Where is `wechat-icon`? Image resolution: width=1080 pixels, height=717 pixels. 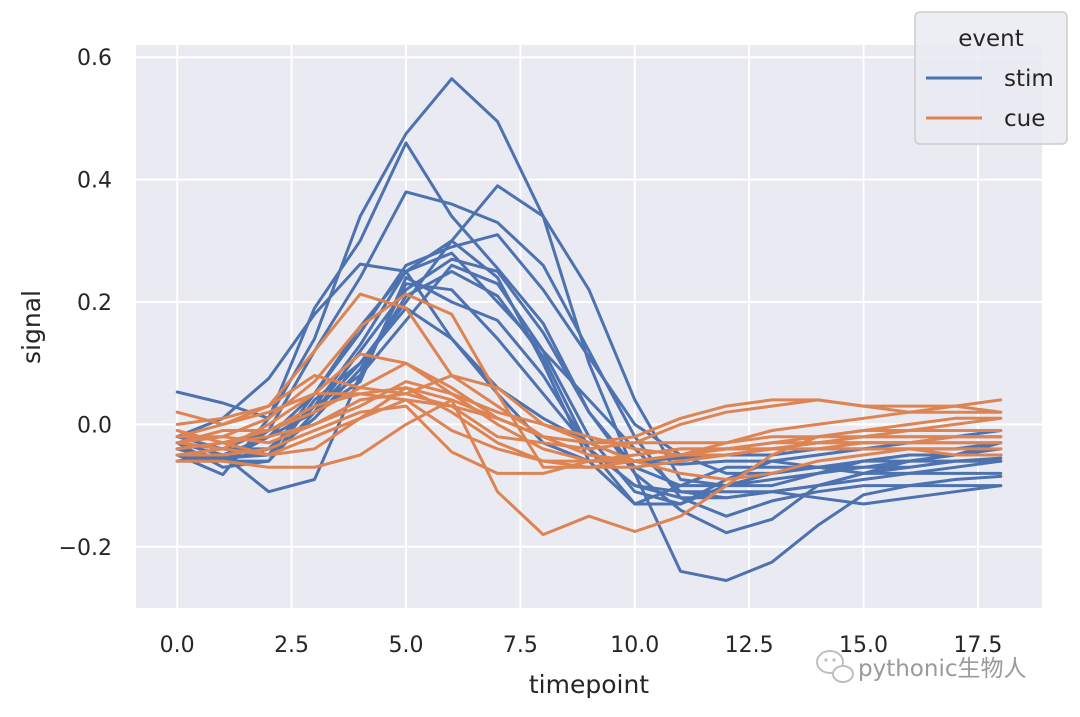
wechat-icon is located at coordinates (835, 666).